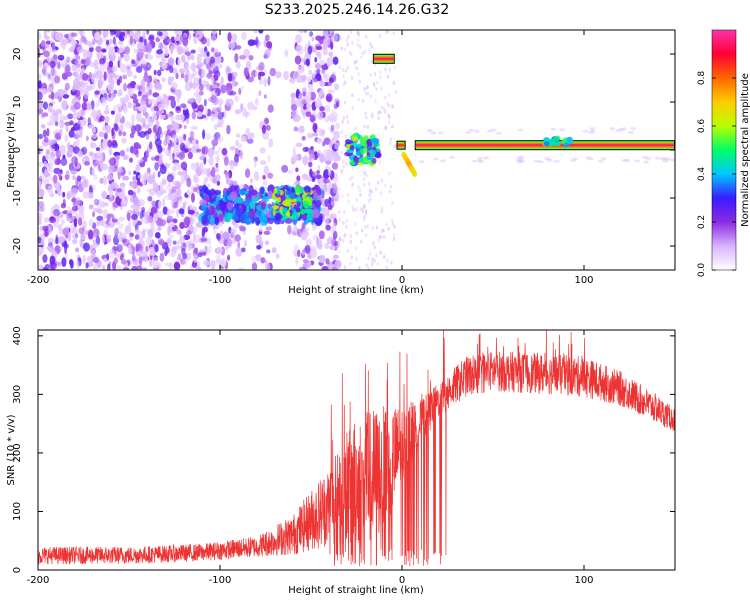 The width and height of the screenshot is (750, 600). What do you see at coordinates (17, 198) in the screenshot?
I see `y-tick-label: -10` at bounding box center [17, 198].